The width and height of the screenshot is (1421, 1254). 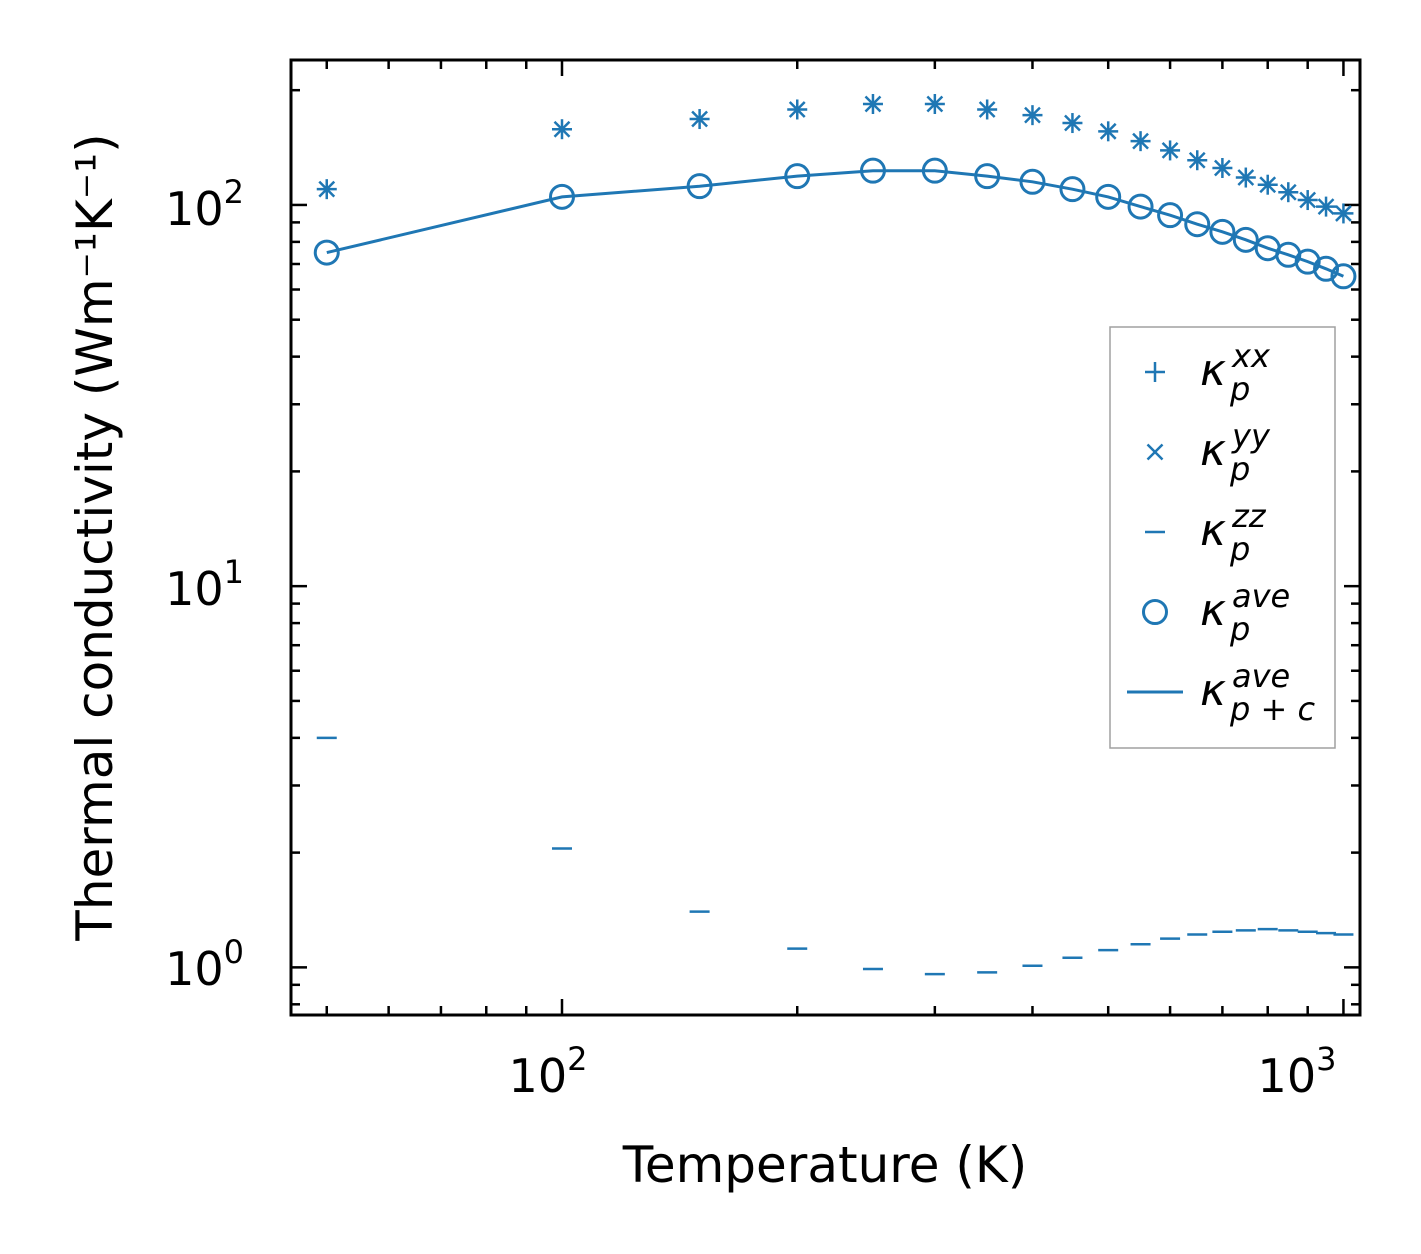 I want to click on legend-entry-pc-ave: κ ave p + c, so click(x=1257, y=692).